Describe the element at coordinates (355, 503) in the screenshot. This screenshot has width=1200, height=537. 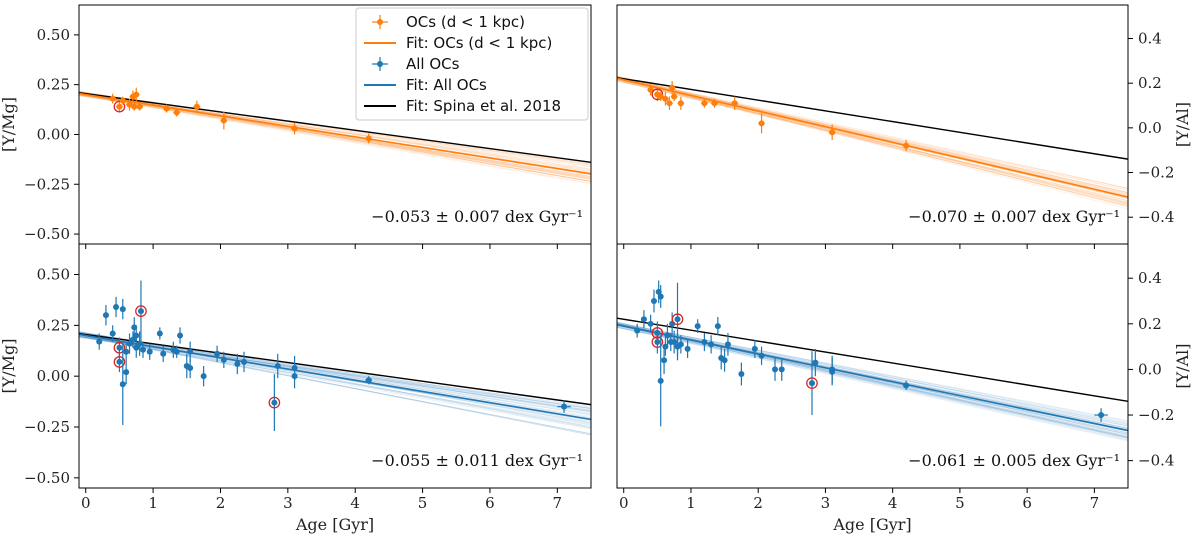
I see `x-tick-label: 4` at that location.